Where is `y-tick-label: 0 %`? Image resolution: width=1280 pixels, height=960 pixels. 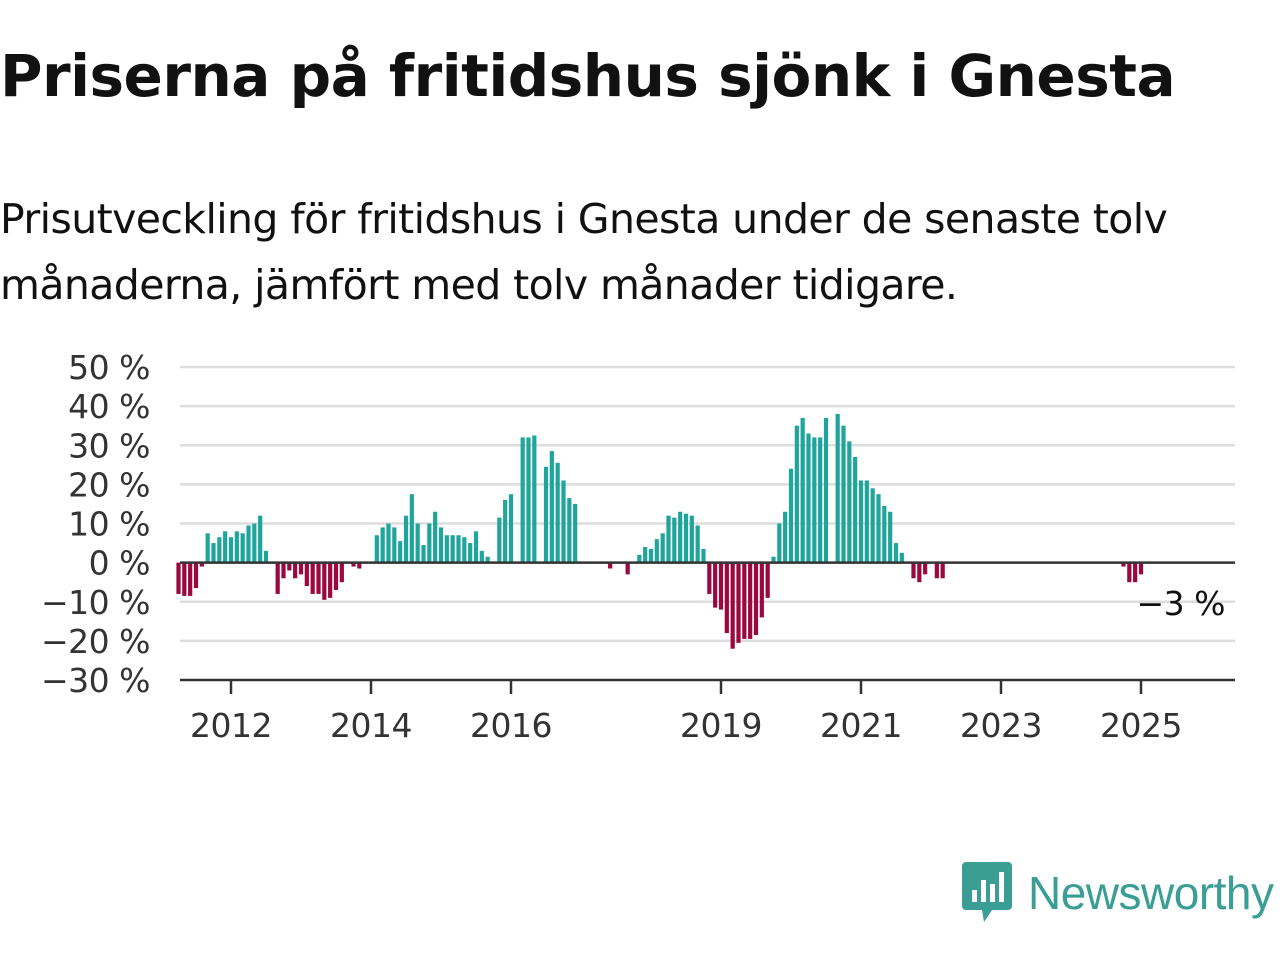
y-tick-label: 0 % is located at coordinates (119, 563).